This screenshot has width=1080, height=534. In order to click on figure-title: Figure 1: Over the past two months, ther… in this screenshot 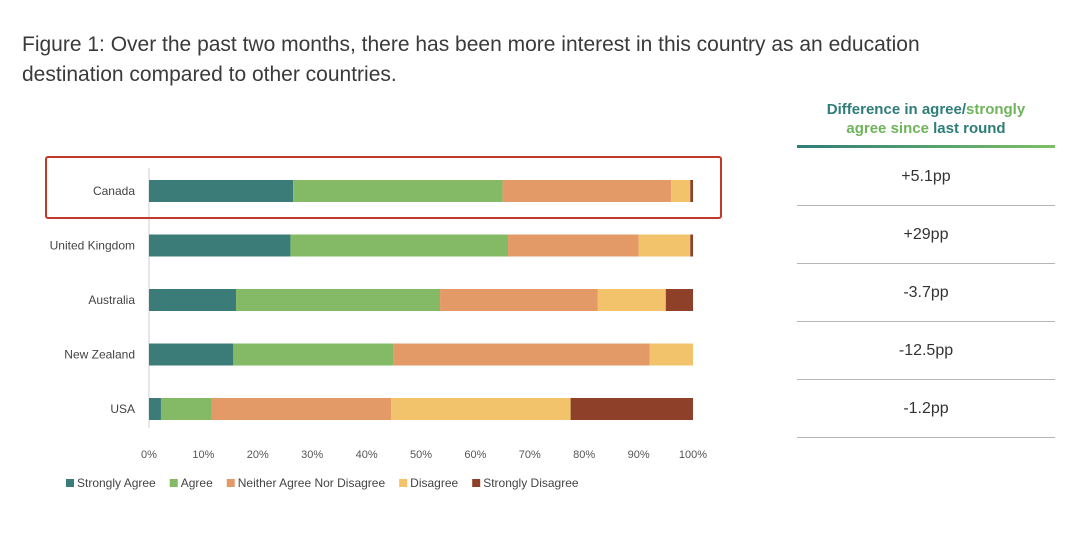, I will do `click(502, 60)`.